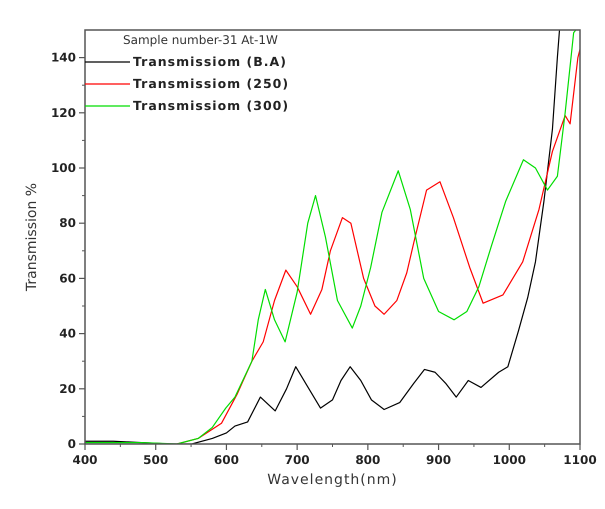 The image size is (605, 509). What do you see at coordinates (63, 57) in the screenshot?
I see `y-tick-label: 140` at bounding box center [63, 57].